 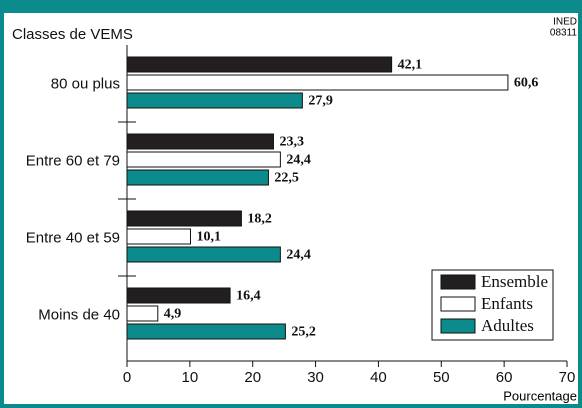 What do you see at coordinates (315, 377) in the screenshot?
I see `x-tick-label: 30` at bounding box center [315, 377].